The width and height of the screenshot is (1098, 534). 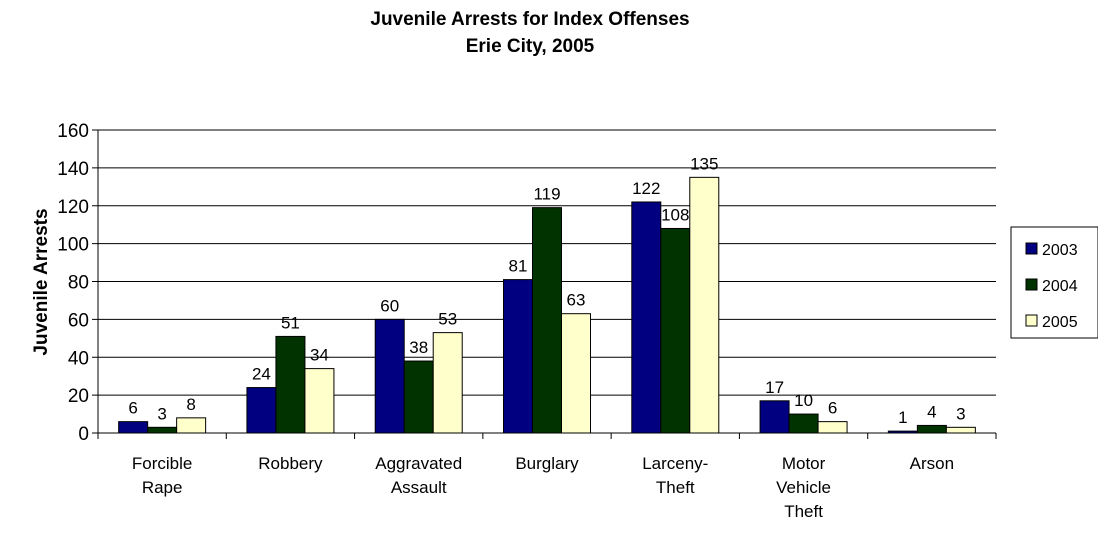 I want to click on legend-swatch-2004, so click(x=1031, y=284).